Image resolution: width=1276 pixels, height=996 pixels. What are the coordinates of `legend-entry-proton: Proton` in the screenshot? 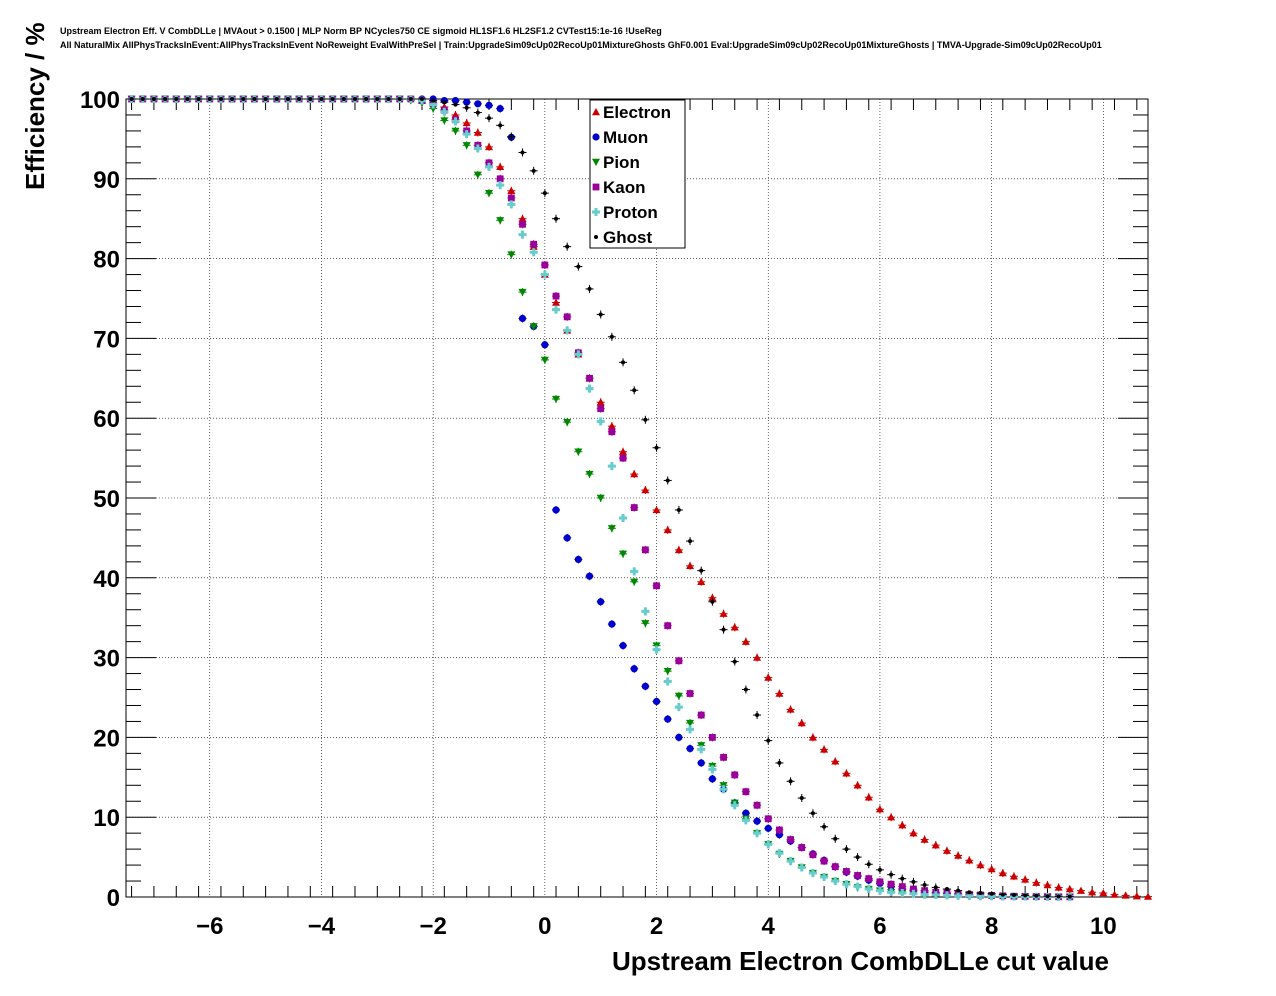 It's located at (625, 212).